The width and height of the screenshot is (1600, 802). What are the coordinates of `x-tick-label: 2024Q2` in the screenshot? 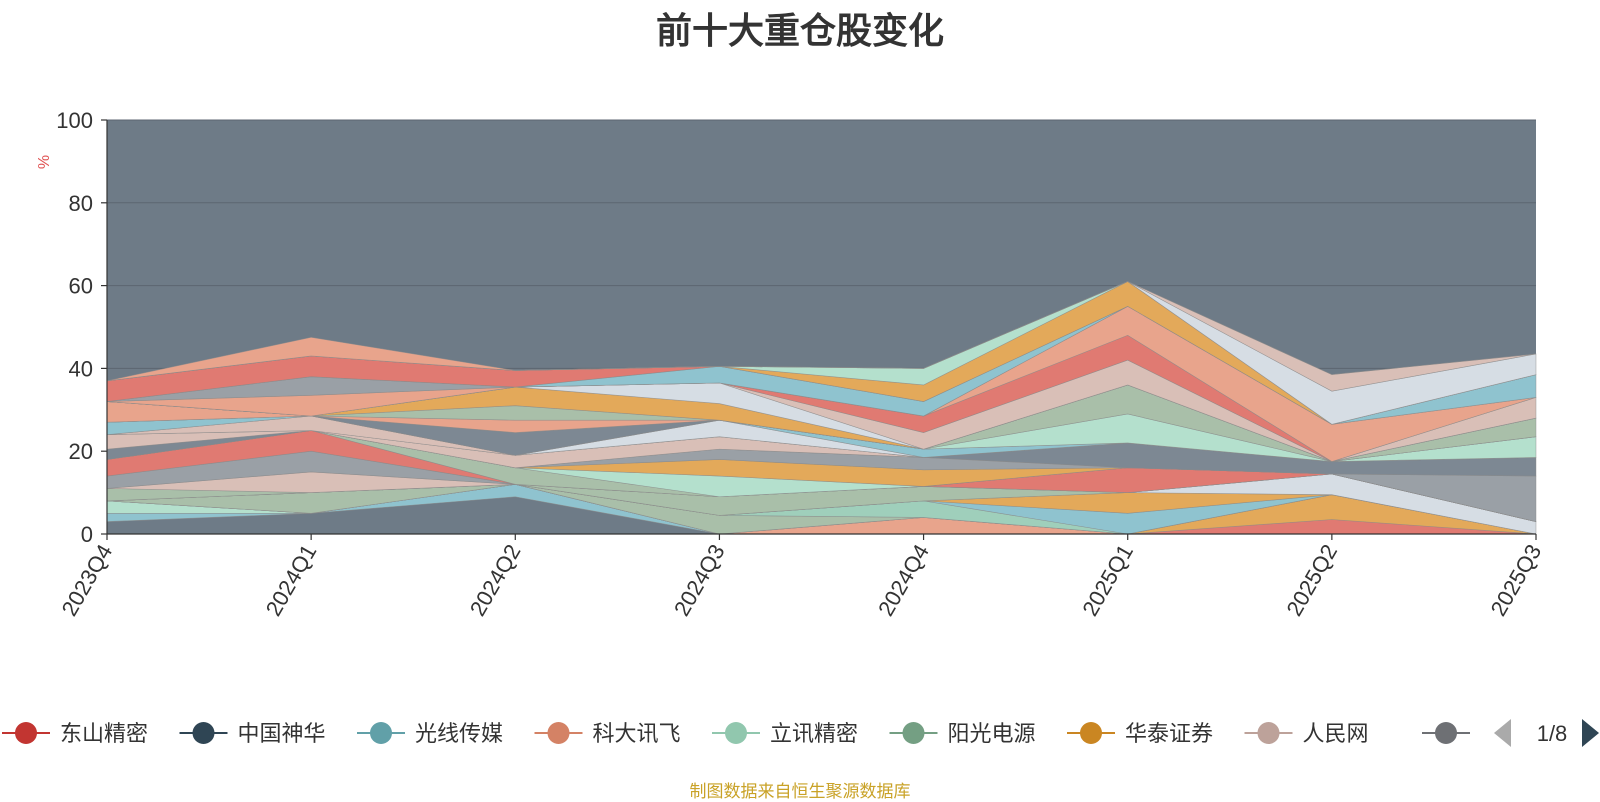 It's located at (495, 580).